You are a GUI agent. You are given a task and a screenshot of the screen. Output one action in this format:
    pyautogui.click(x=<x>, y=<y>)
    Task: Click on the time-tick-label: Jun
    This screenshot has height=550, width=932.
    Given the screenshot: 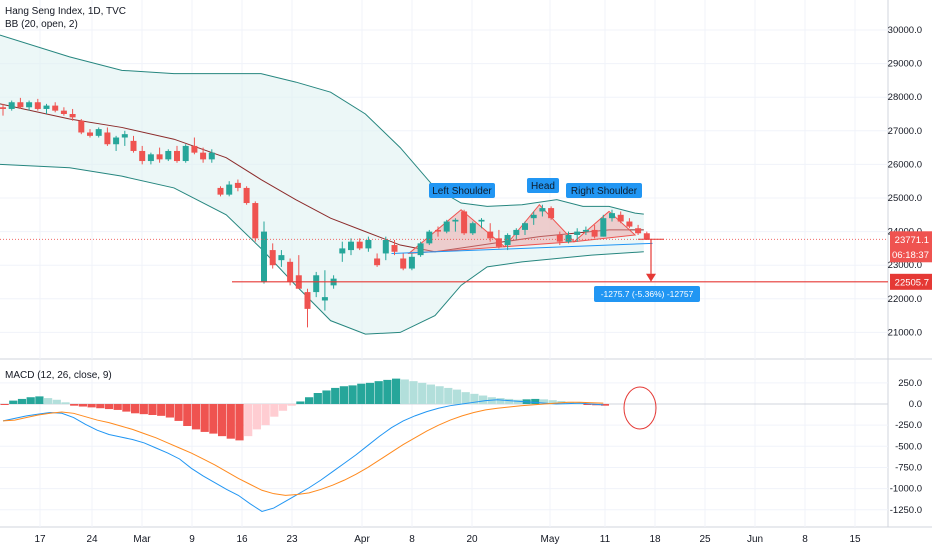 What is the action you would take?
    pyautogui.click(x=755, y=539)
    